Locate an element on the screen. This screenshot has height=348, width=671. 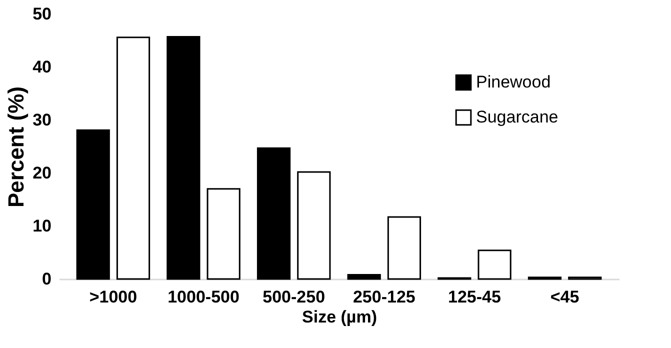
x-axis-title: Size (µm) is located at coordinates (339, 317).